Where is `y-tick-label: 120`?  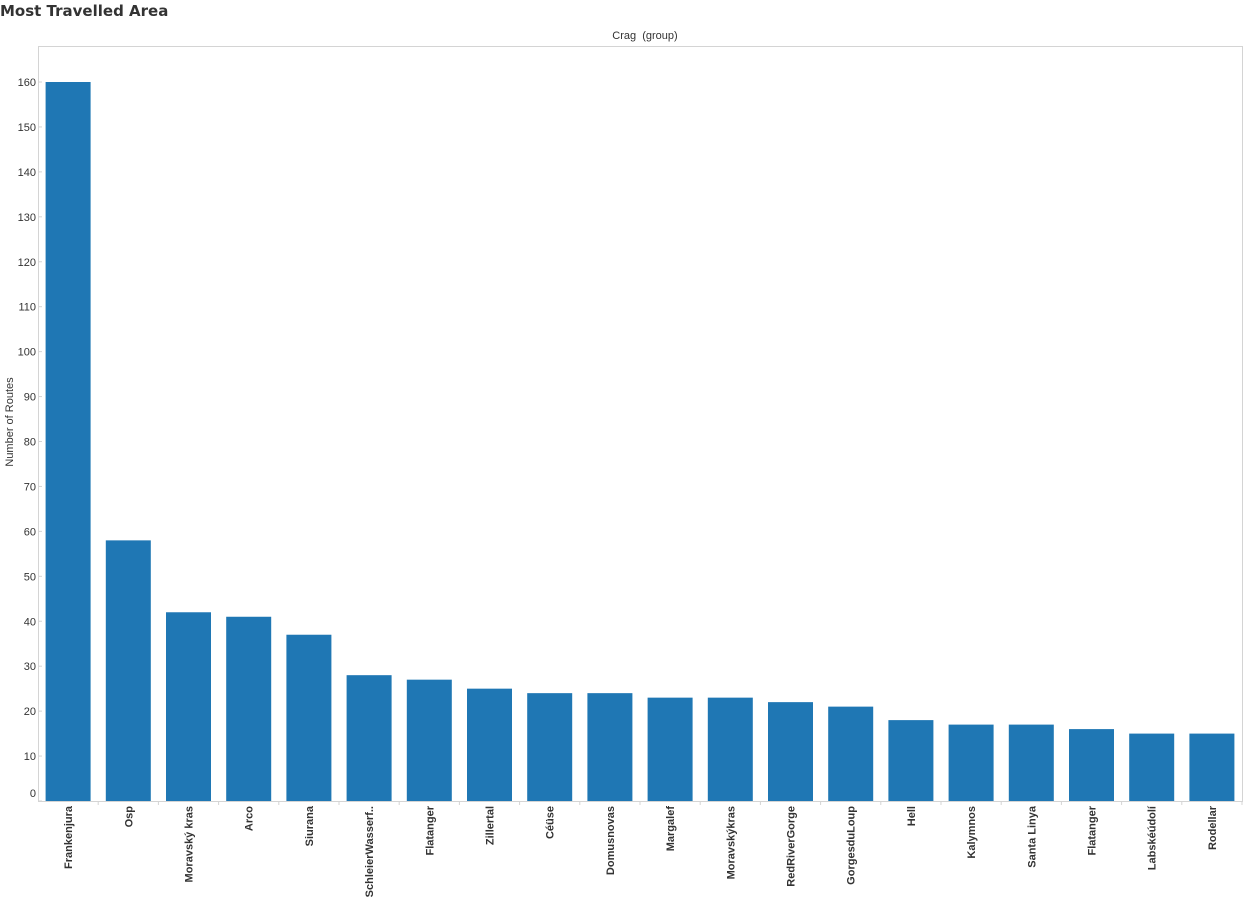 y-tick-label: 120 is located at coordinates (27, 263).